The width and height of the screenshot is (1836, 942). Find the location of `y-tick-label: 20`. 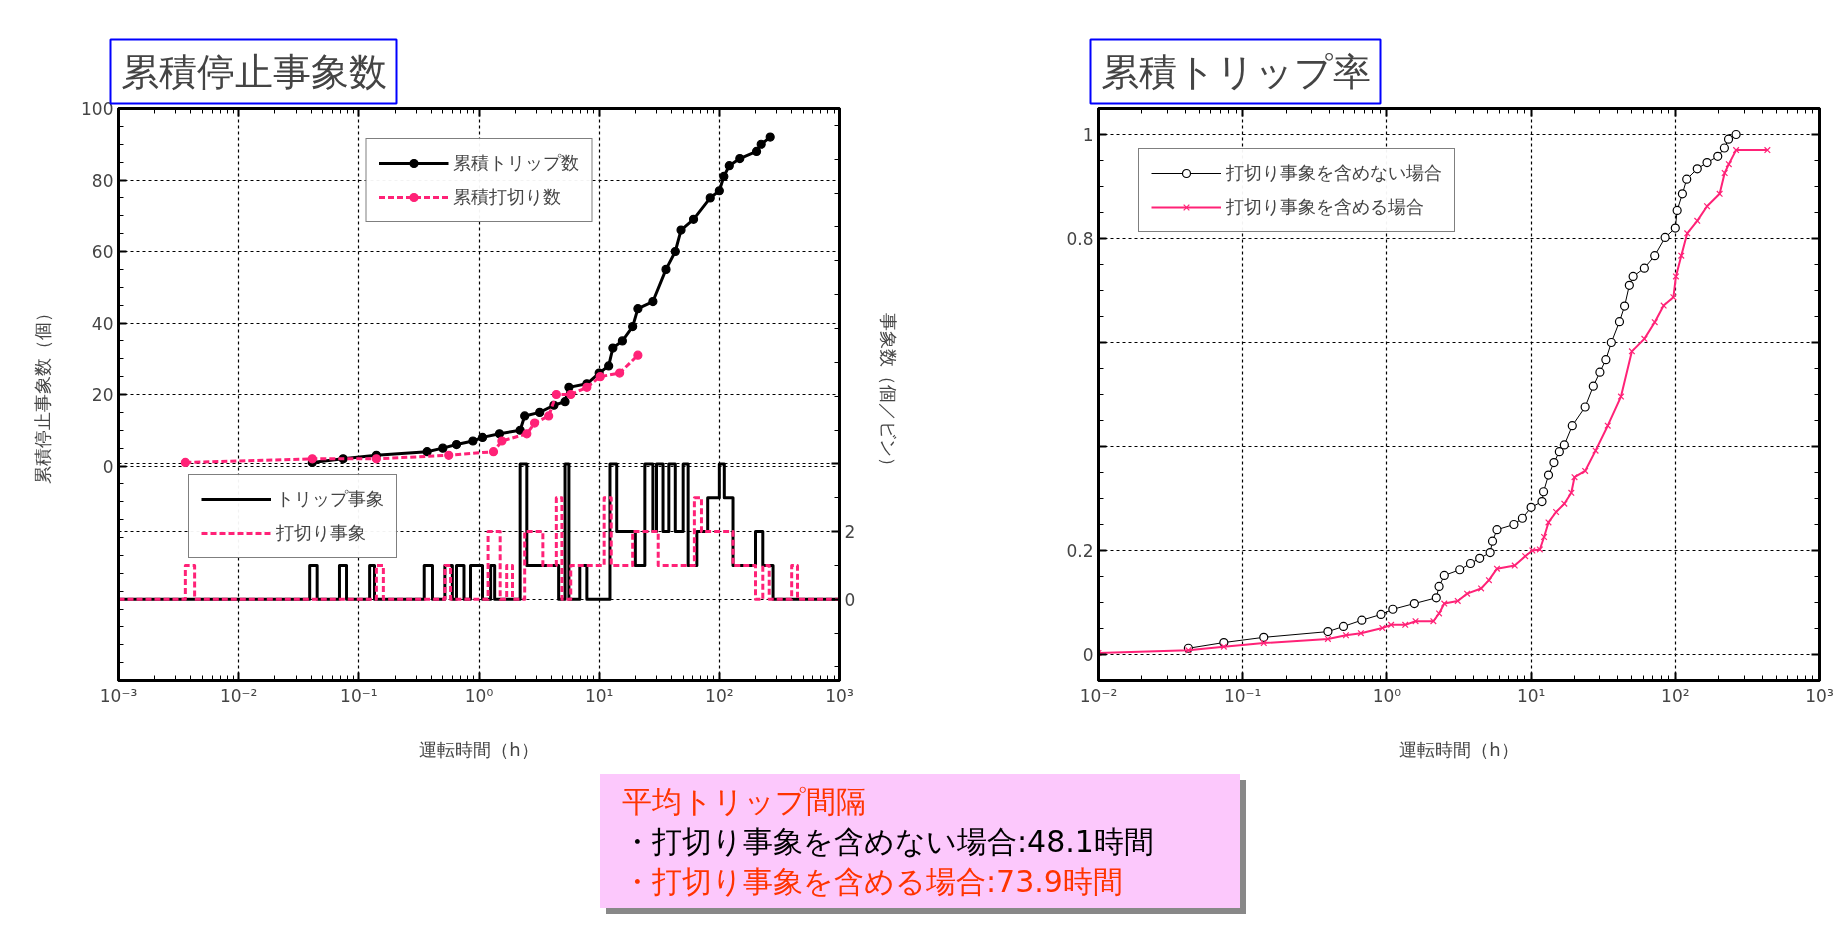

y-tick-label: 20 is located at coordinates (102, 395).